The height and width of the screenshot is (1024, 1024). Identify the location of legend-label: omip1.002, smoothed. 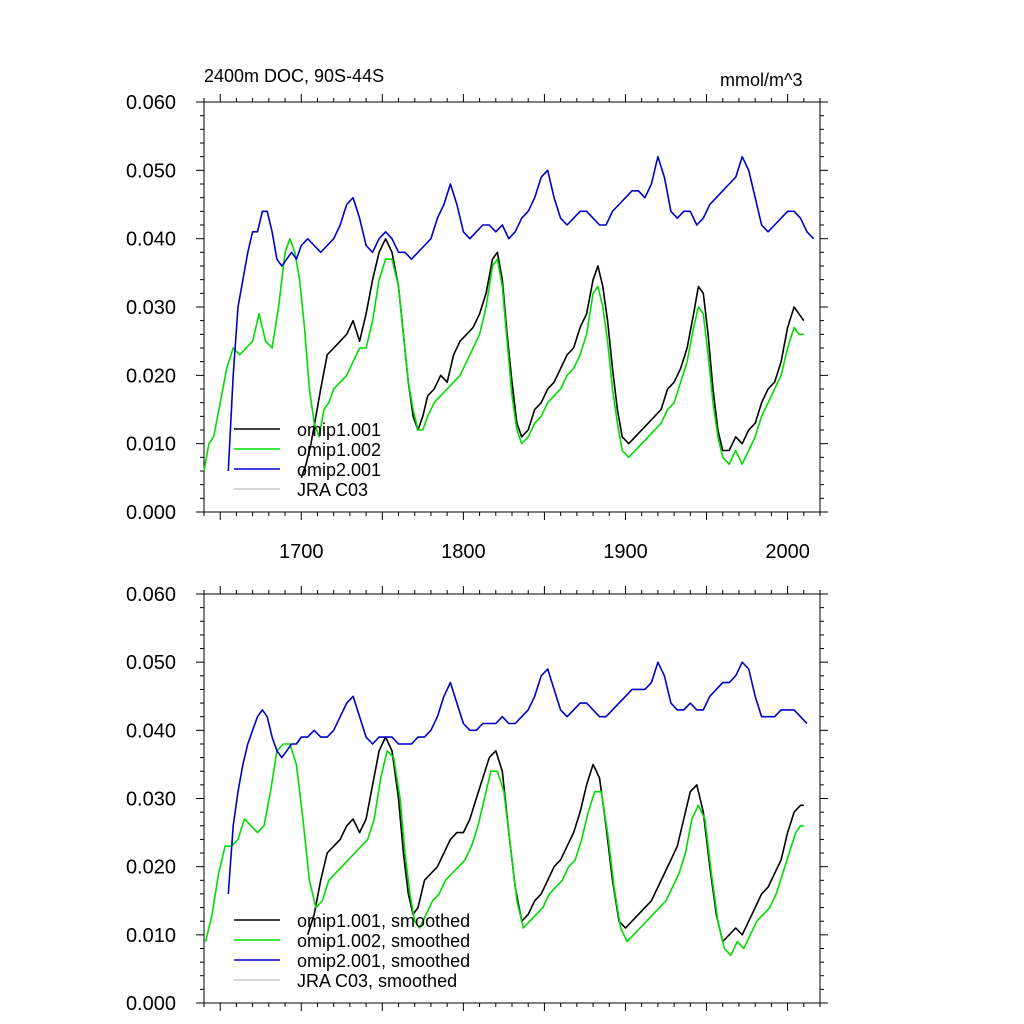
(383, 941).